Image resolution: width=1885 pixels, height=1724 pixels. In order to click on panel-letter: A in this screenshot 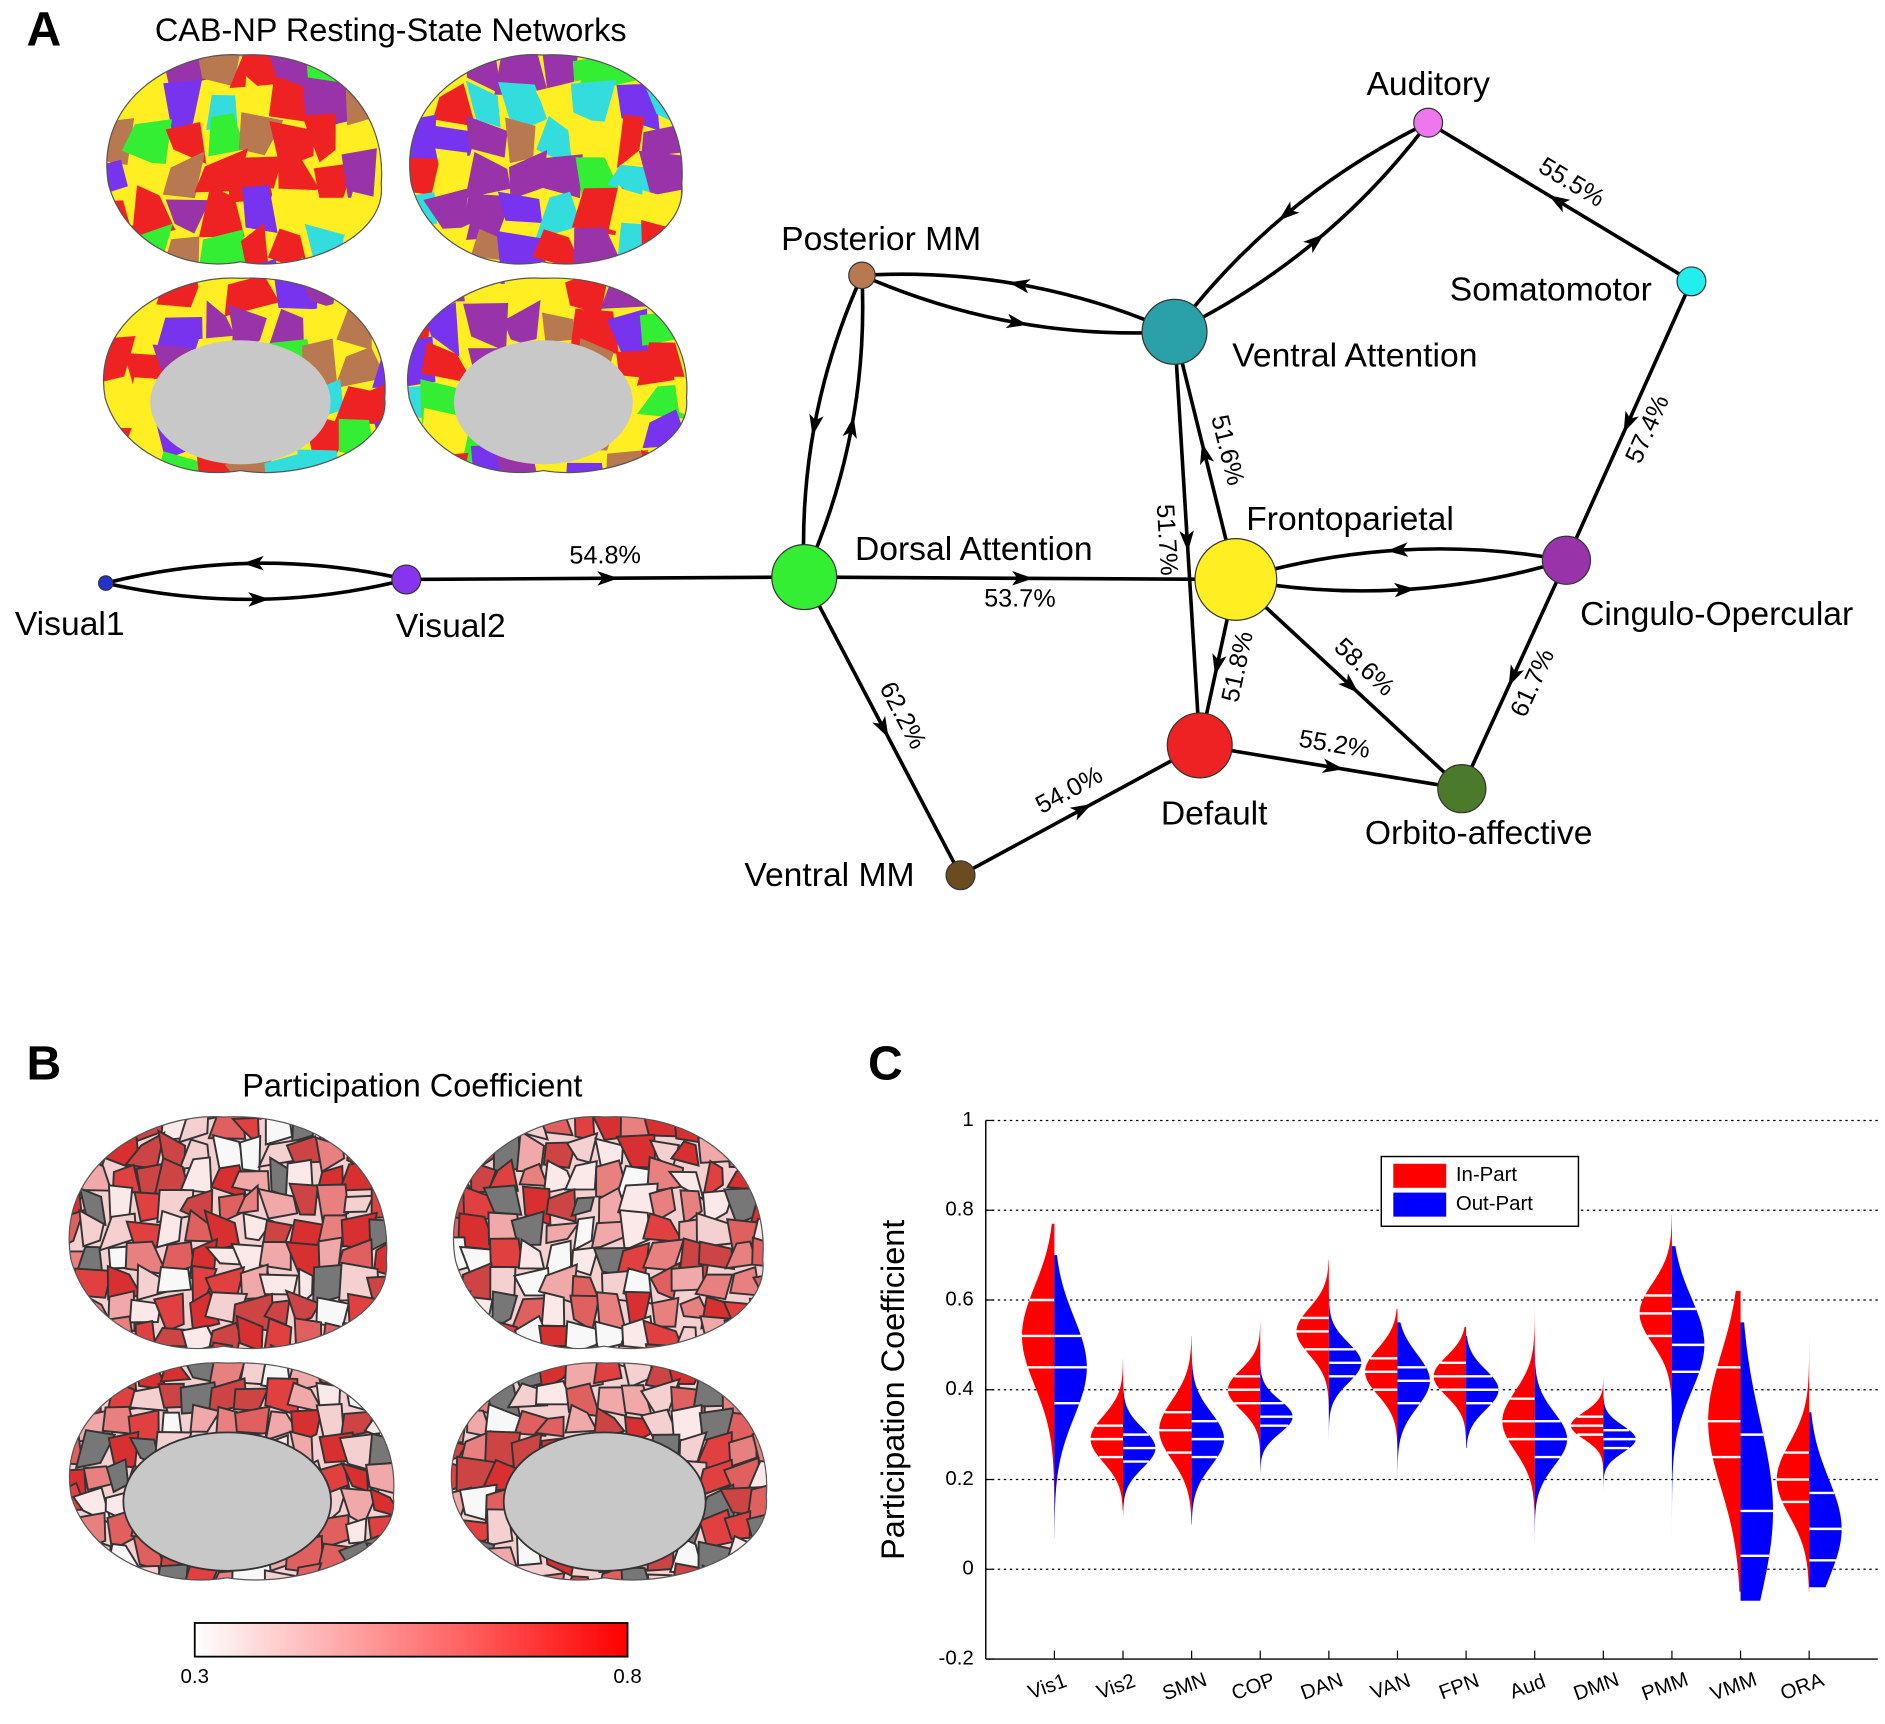, I will do `click(43, 30)`.